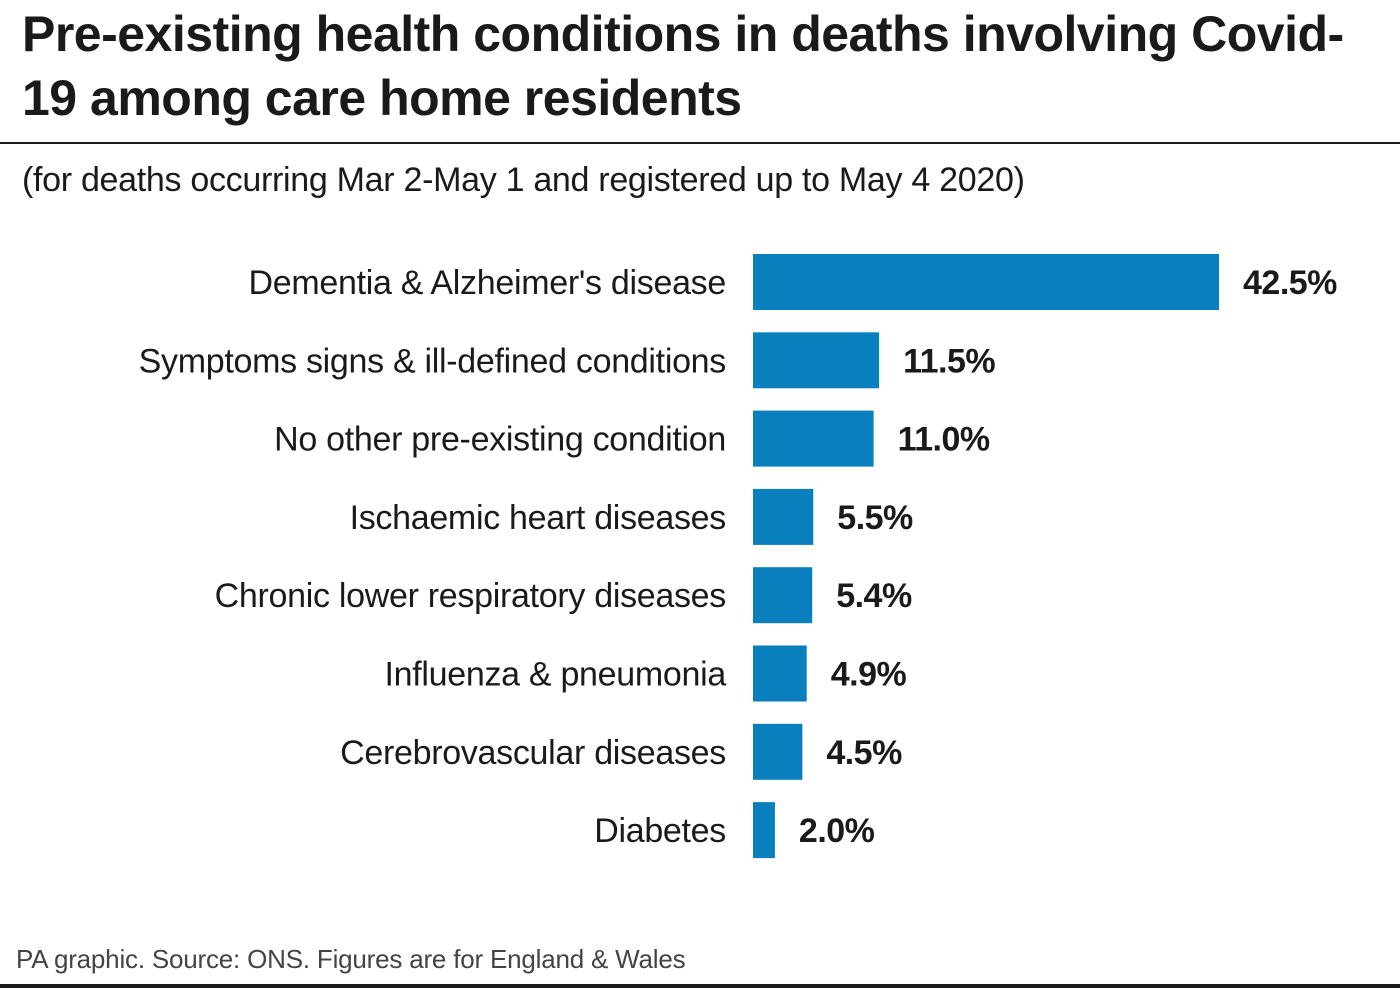 Image resolution: width=1400 pixels, height=988 pixels. I want to click on value-label: 2.0%, so click(837, 831).